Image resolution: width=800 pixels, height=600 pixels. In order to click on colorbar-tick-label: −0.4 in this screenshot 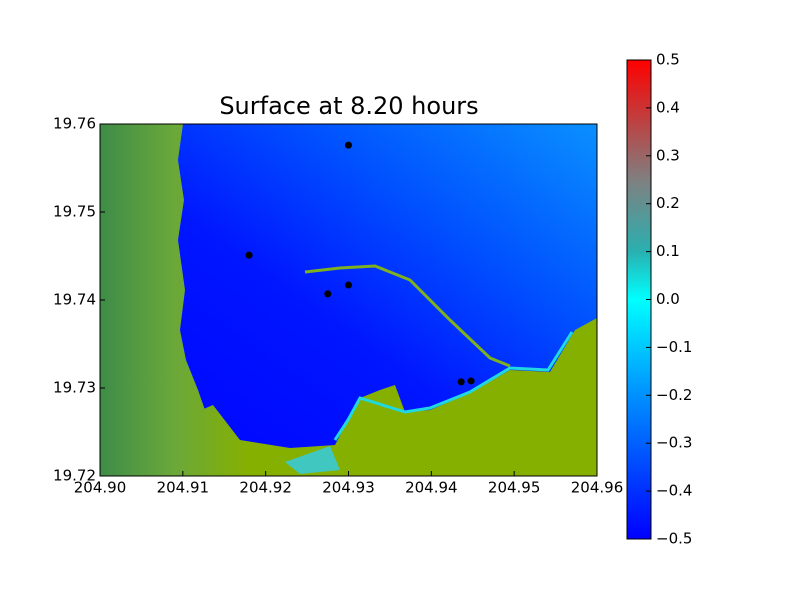, I will do `click(674, 491)`.